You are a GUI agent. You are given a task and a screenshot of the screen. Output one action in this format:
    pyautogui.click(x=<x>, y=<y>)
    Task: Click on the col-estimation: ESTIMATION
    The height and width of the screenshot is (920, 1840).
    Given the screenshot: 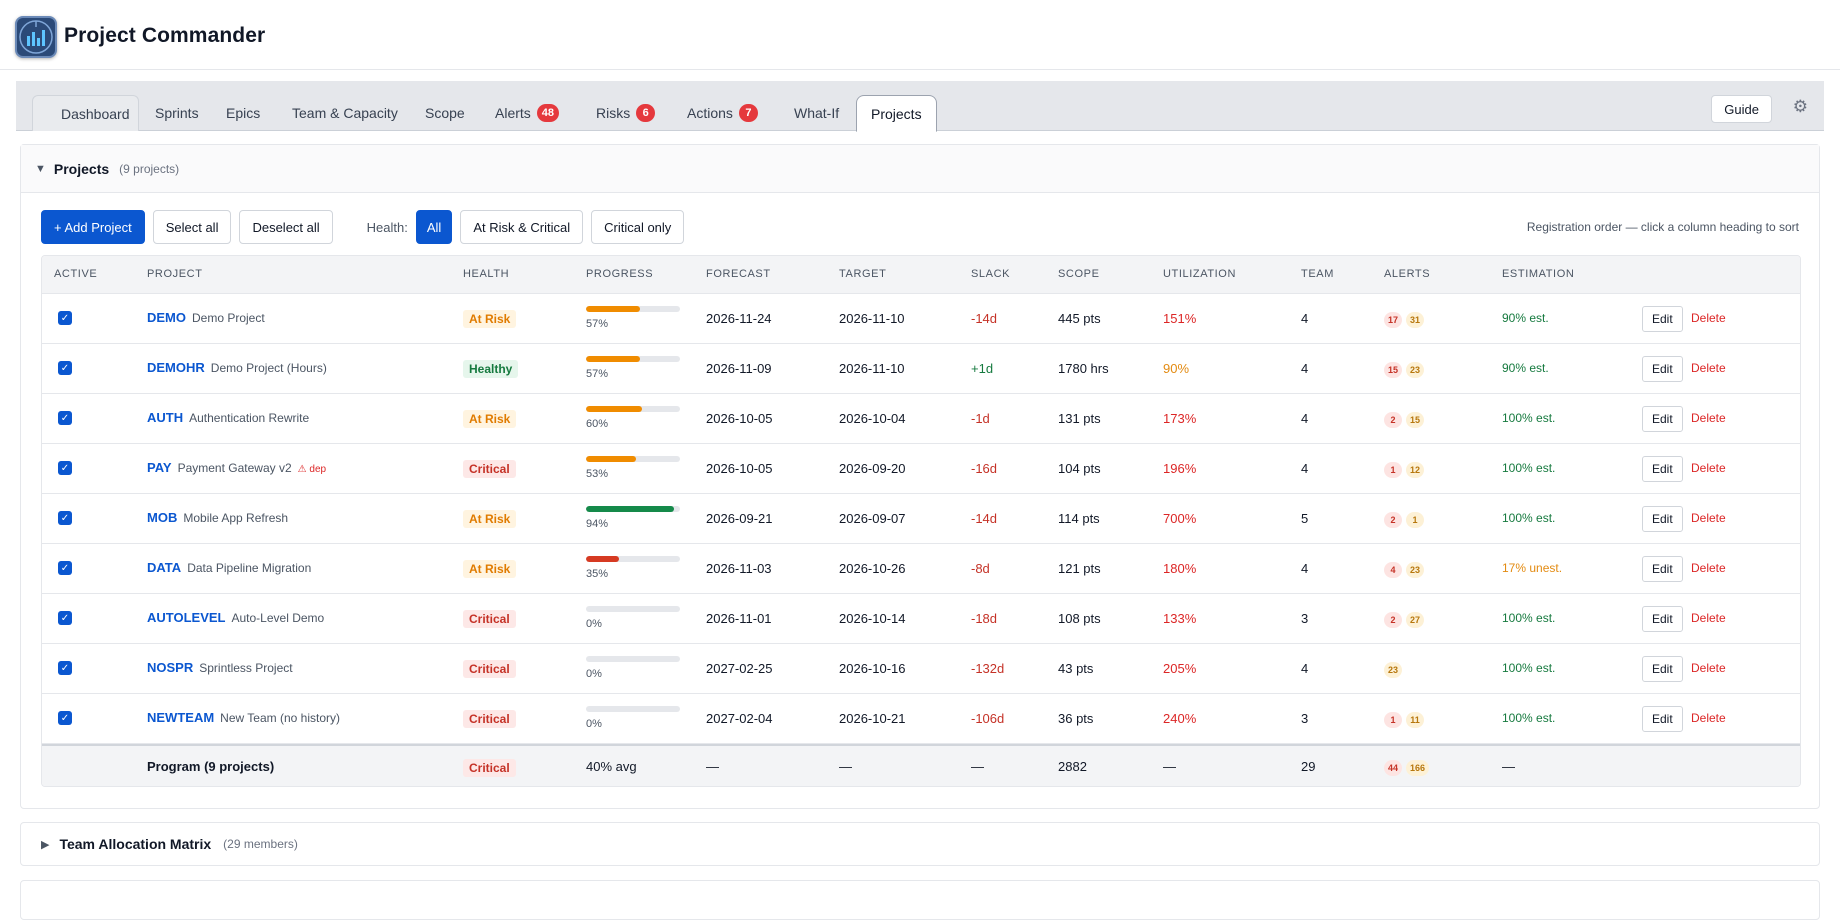 What is the action you would take?
    pyautogui.click(x=1538, y=274)
    